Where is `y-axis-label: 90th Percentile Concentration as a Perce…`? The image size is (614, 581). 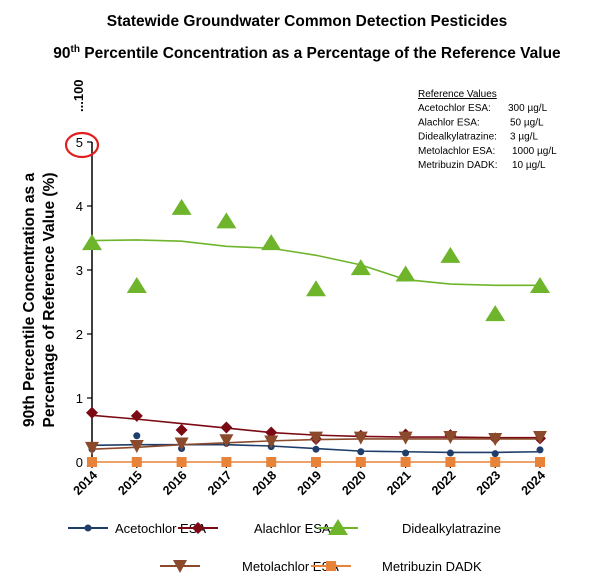 y-axis-label: 90th Percentile Concentration as a Perce… is located at coordinates (39, 300).